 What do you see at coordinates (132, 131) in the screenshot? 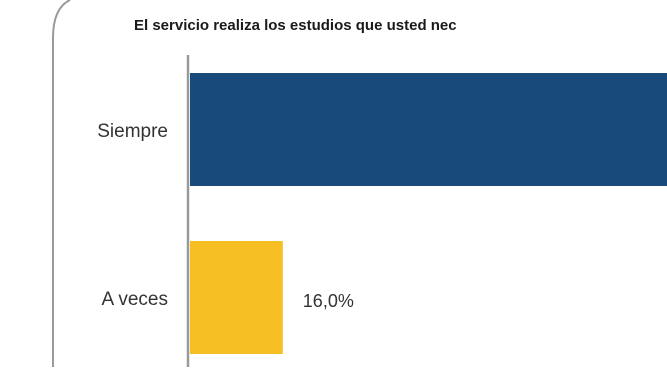
I see `category-label-siempre: Siempre` at bounding box center [132, 131].